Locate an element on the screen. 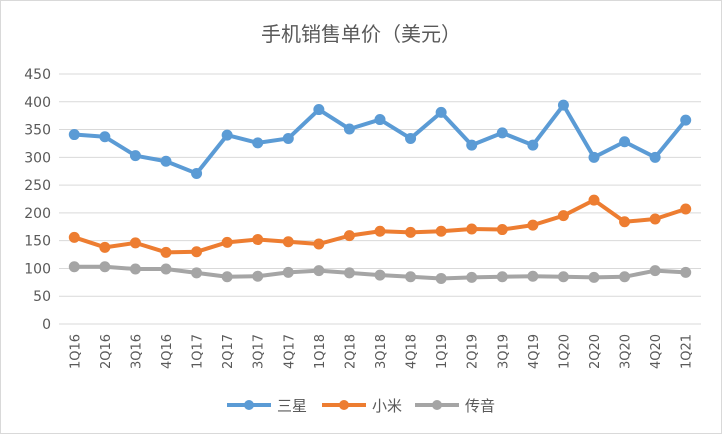 The image size is (722, 434). x-tick-label: 3Q17 is located at coordinates (259, 351).